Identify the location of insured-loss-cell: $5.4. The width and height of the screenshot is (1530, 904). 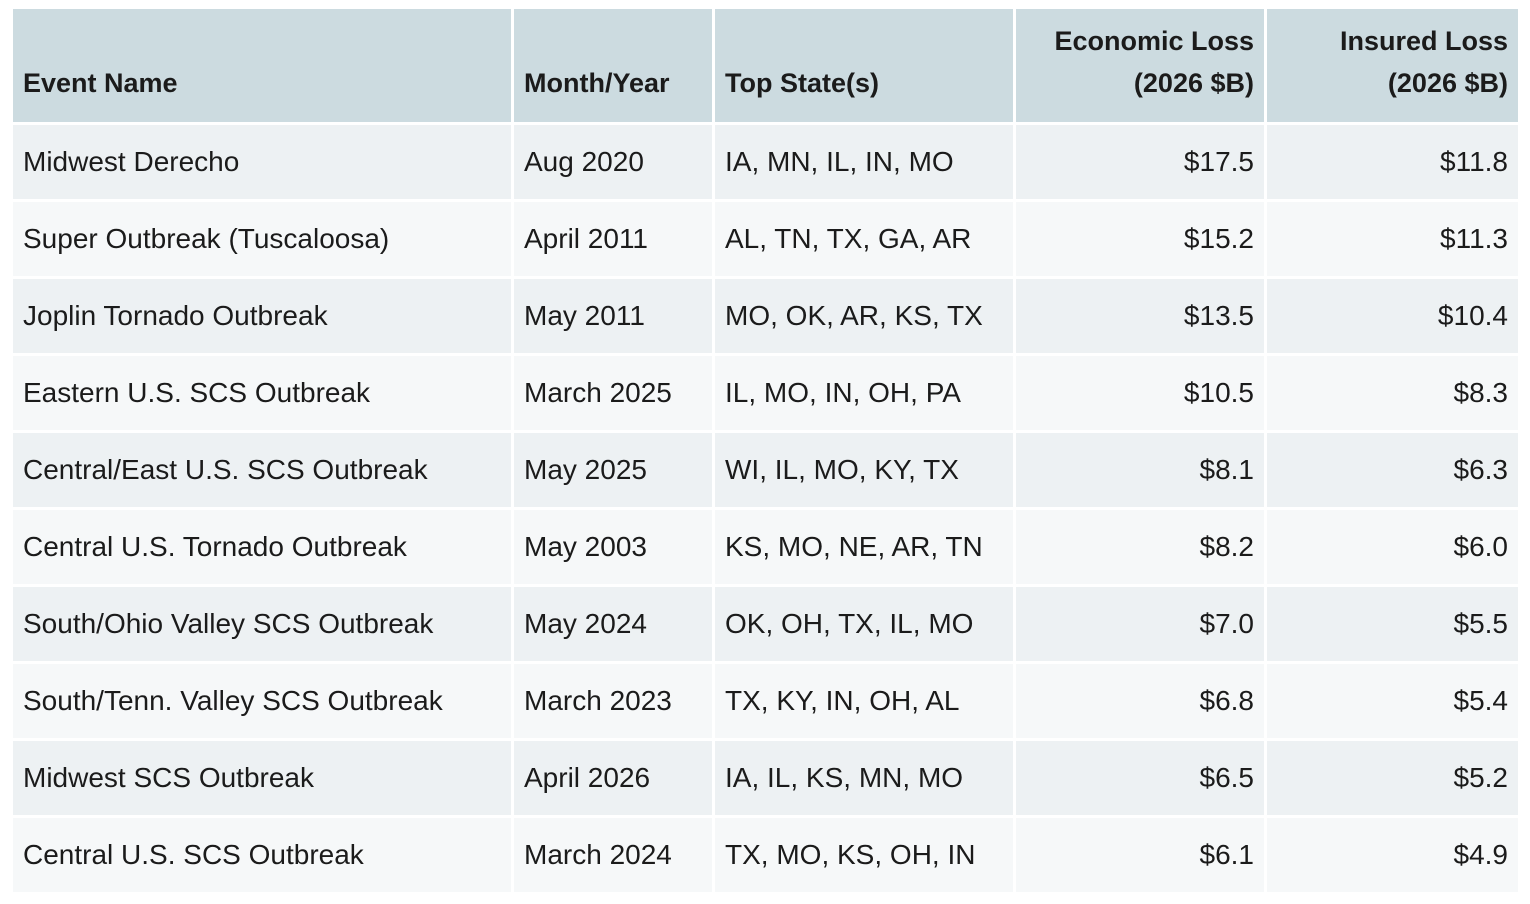
(1392, 702).